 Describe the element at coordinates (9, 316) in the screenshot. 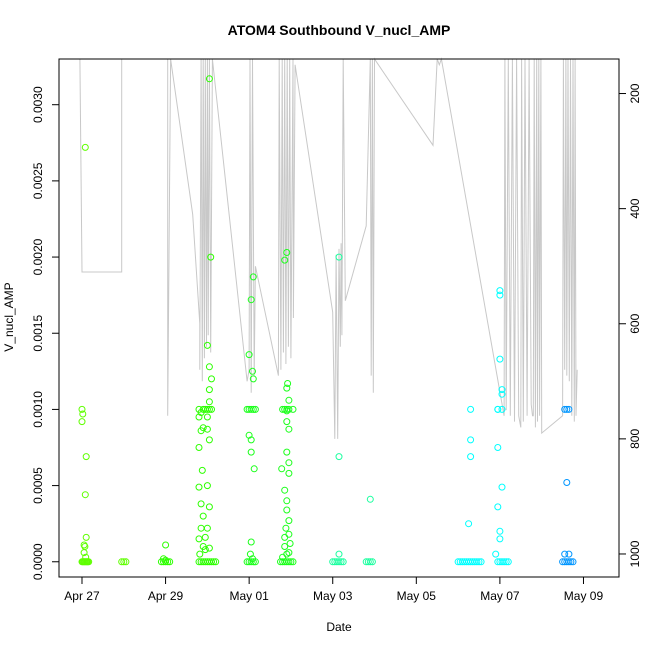

I see `y-axis-title: V_nucl_AMP` at that location.